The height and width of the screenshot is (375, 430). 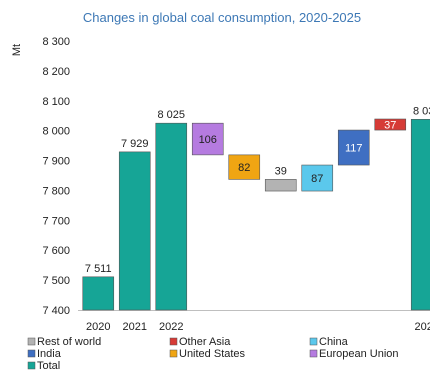 What do you see at coordinates (56, 311) in the screenshot?
I see `y-tick-label: 7 400` at bounding box center [56, 311].